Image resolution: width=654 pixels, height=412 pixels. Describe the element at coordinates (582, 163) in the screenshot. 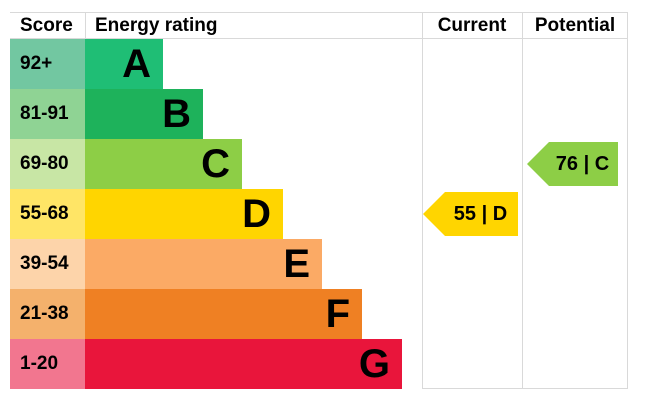

I see `potential-rating-label: 76 | C` at that location.